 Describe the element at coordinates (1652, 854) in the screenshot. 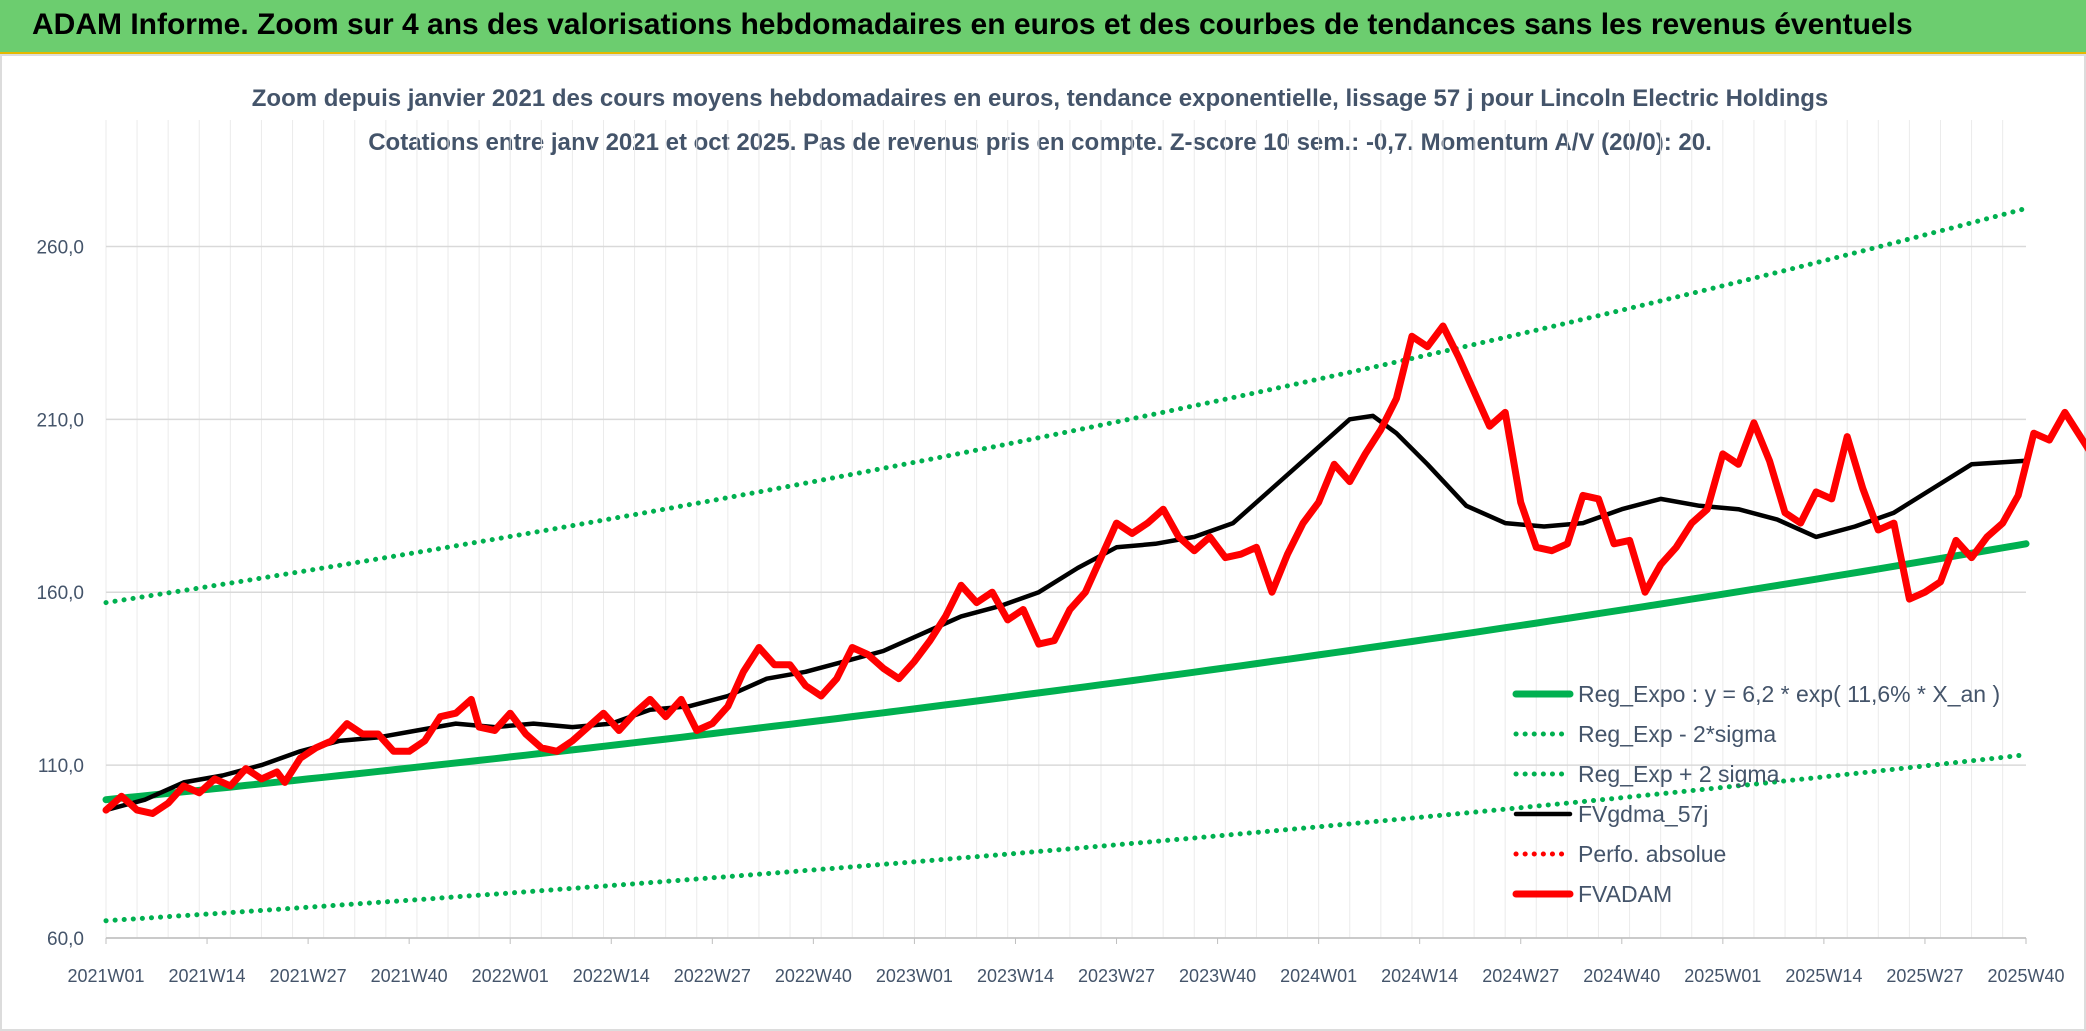

I see `legend-label-4: Perfo. absolue` at that location.